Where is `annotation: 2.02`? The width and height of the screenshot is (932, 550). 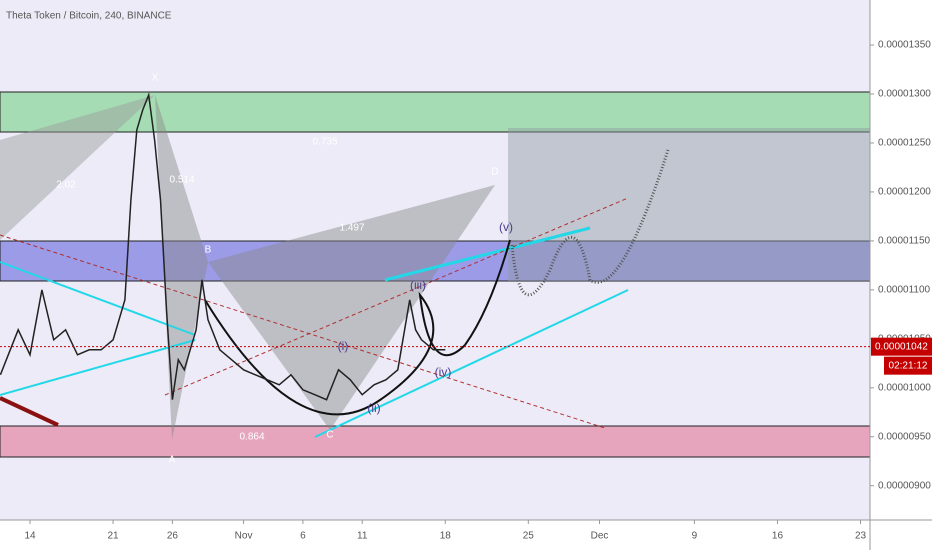 annotation: 2.02 is located at coordinates (66, 185).